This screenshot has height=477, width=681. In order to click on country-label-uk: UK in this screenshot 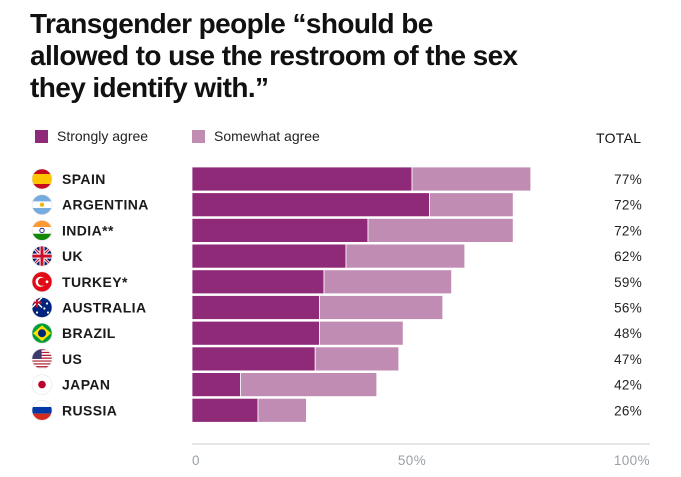, I will do `click(72, 256)`.